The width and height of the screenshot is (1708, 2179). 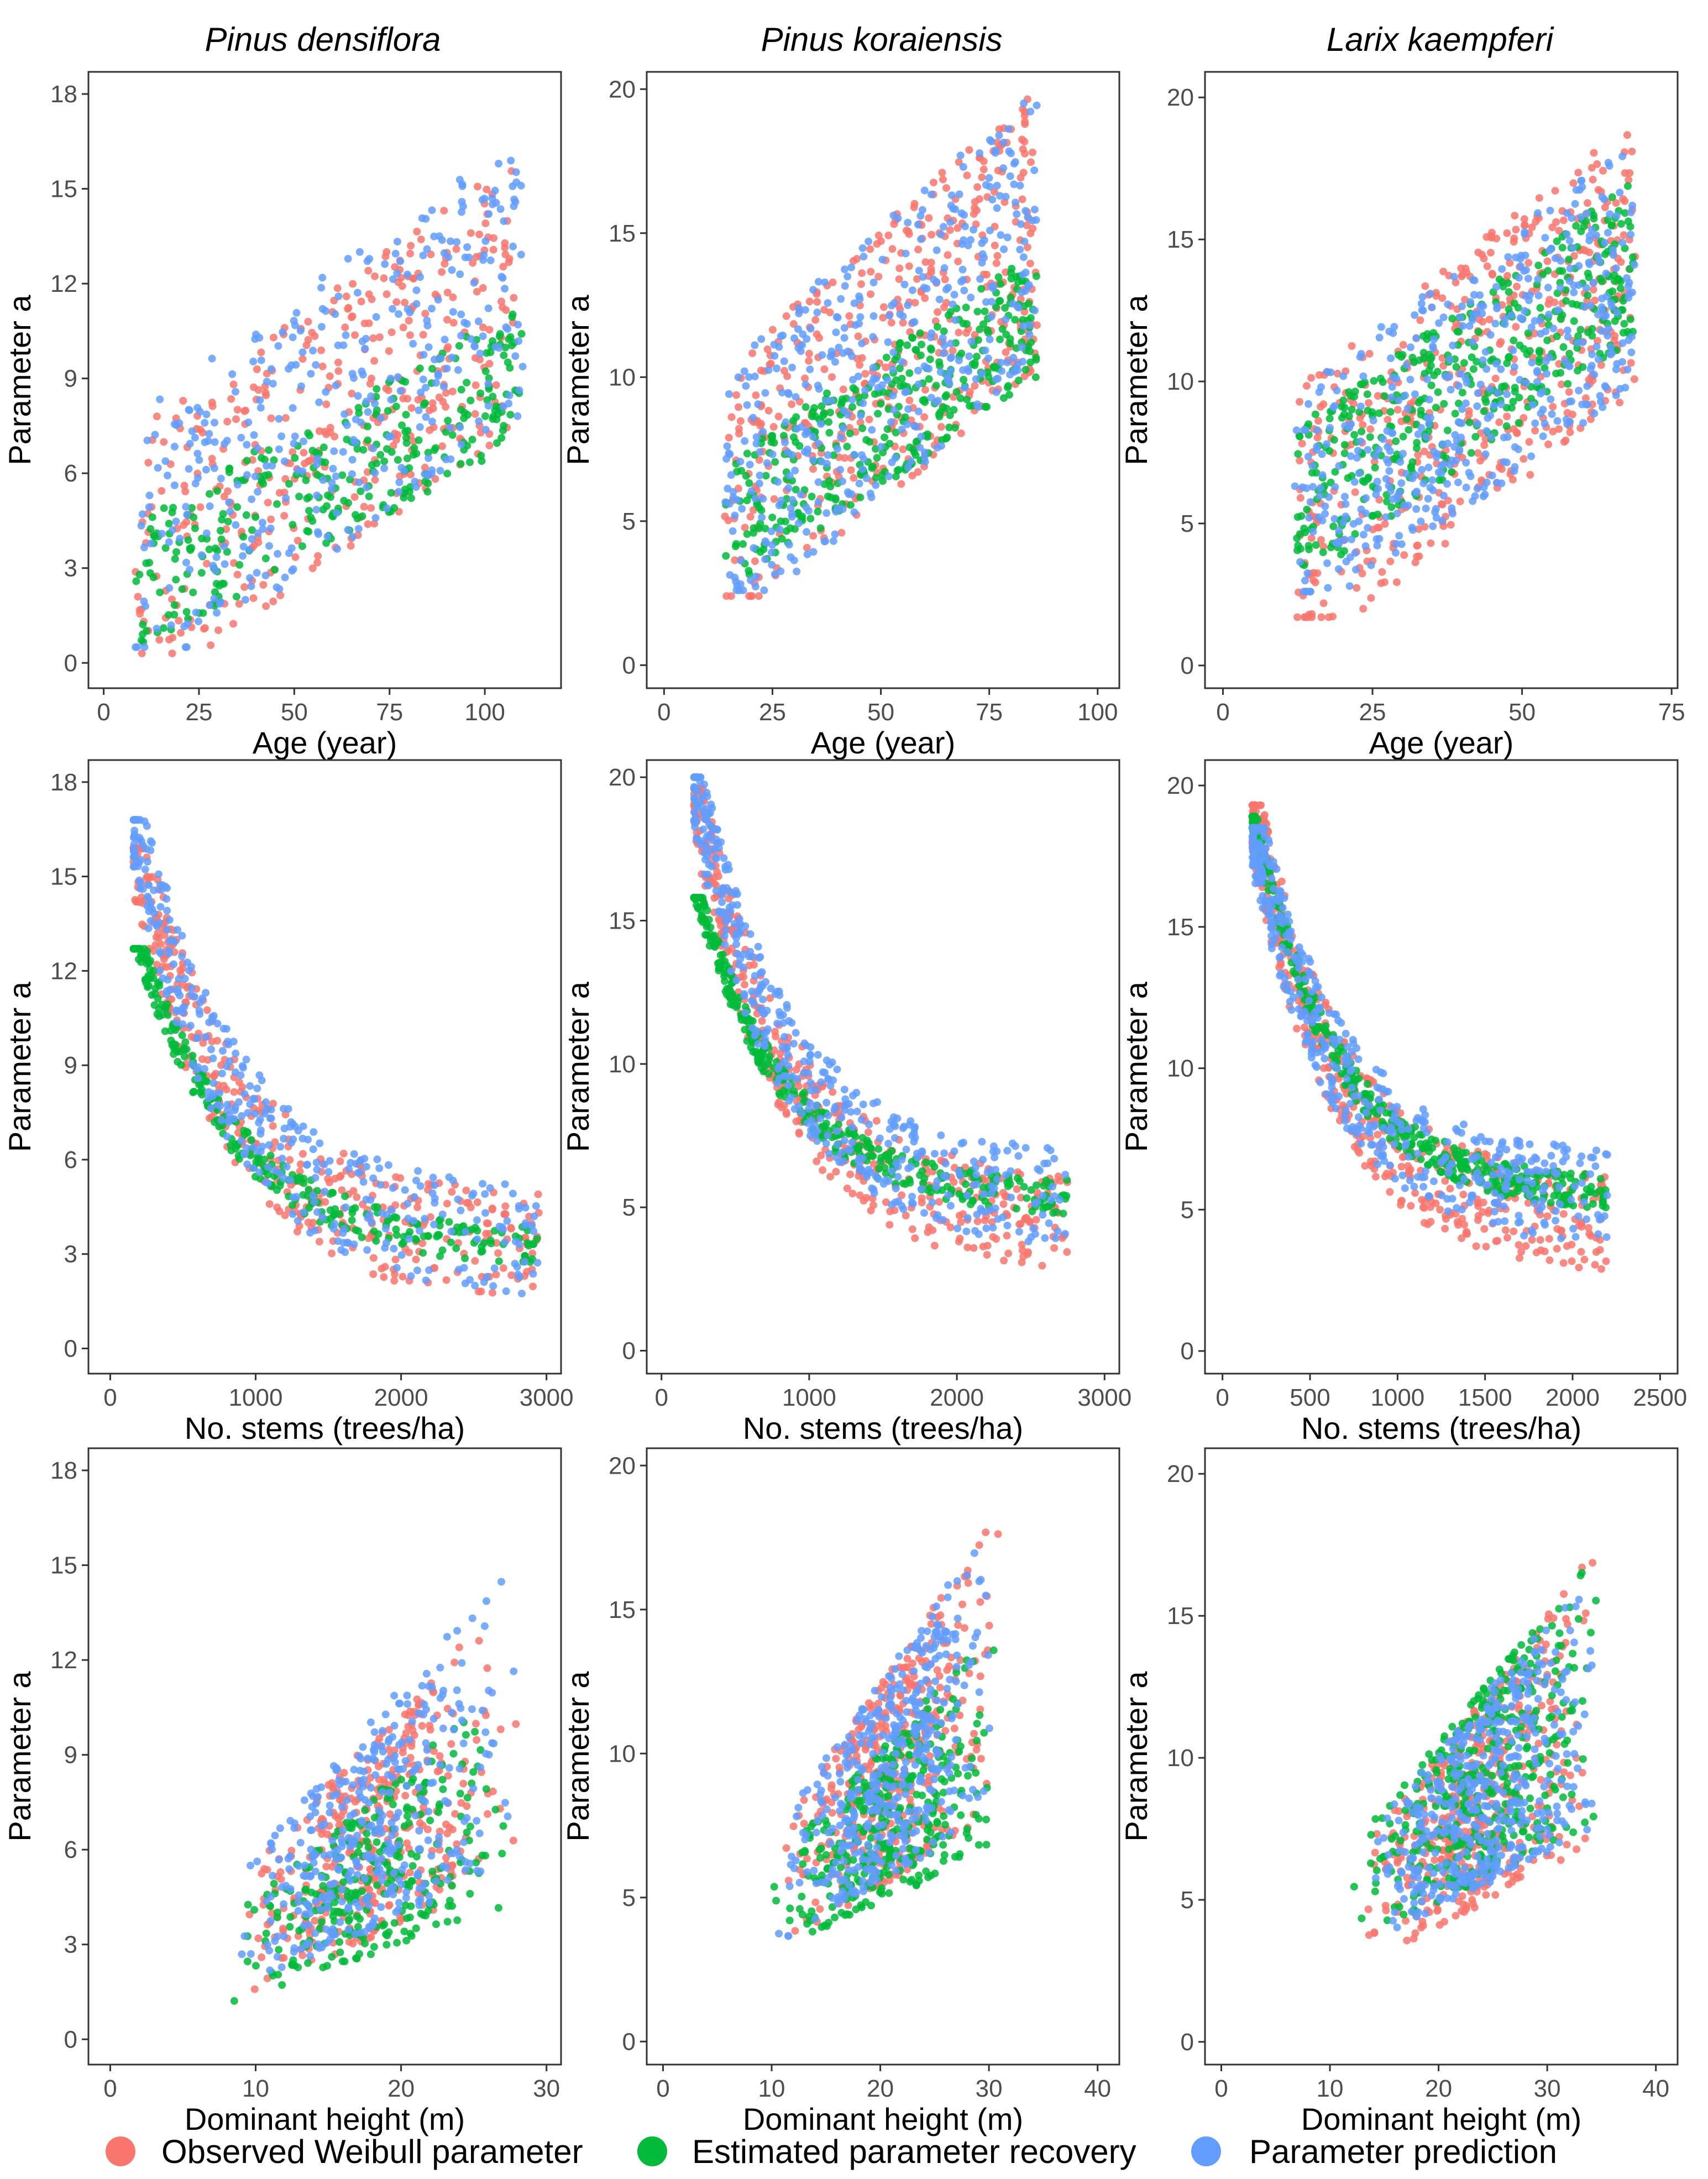 What do you see at coordinates (1187, 523) in the screenshot?
I see `y-tick-label: 5` at bounding box center [1187, 523].